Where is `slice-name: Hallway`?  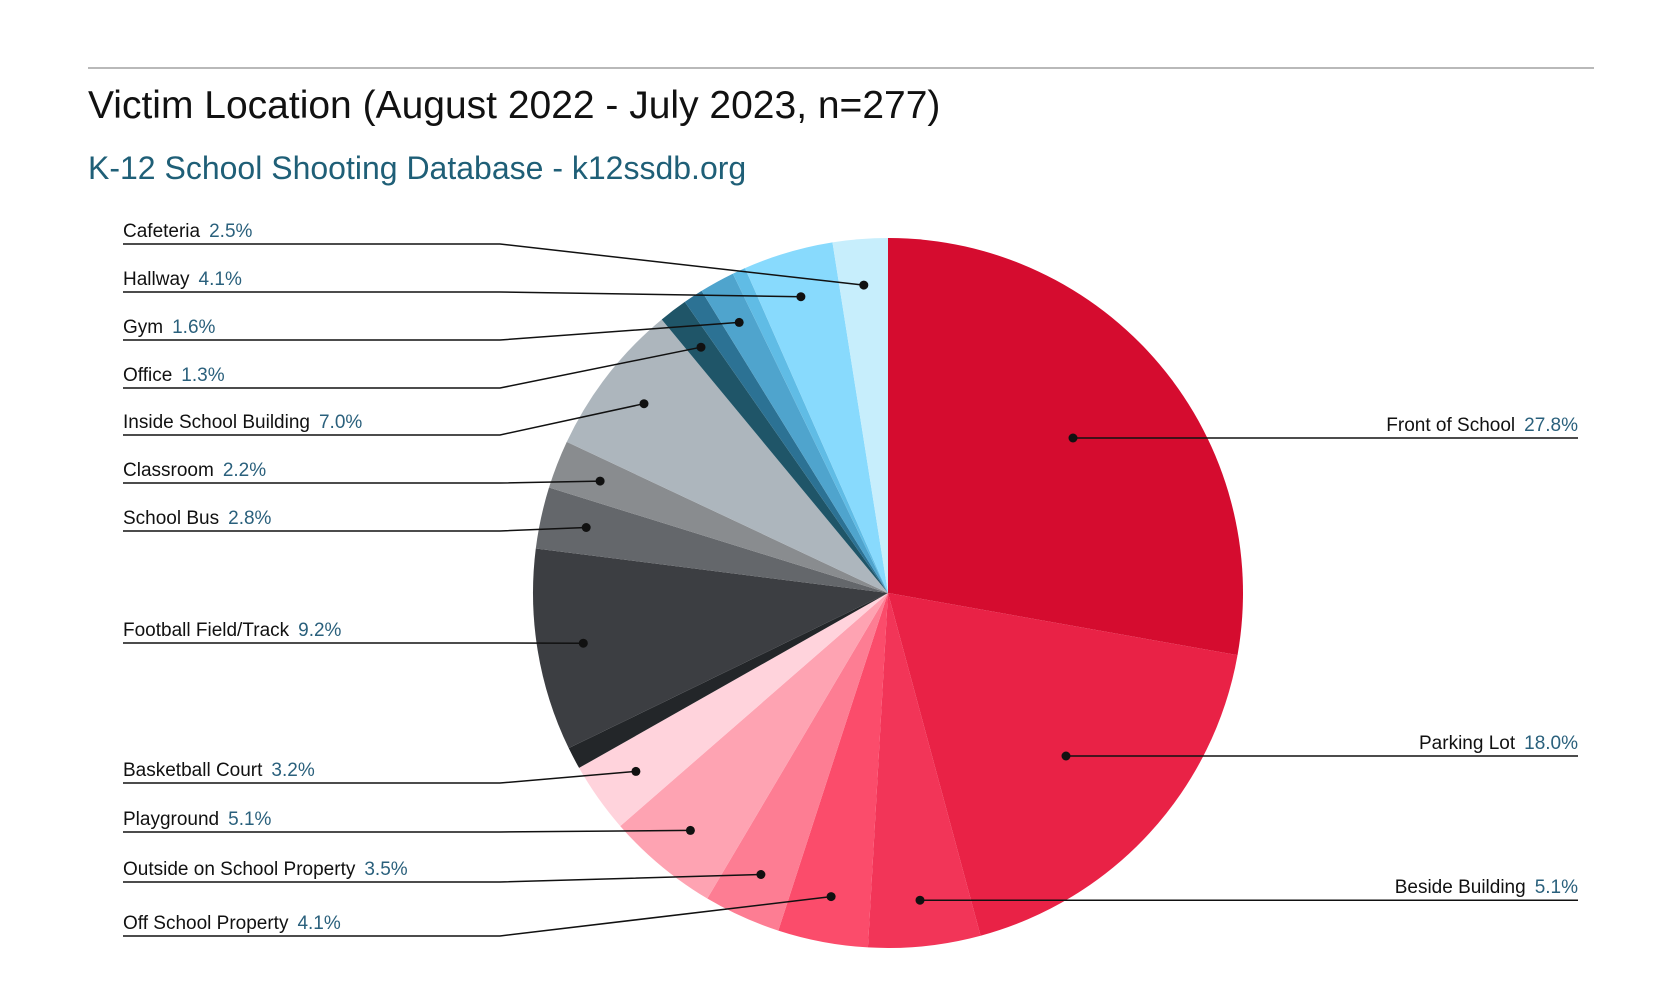 slice-name: Hallway is located at coordinates (156, 279).